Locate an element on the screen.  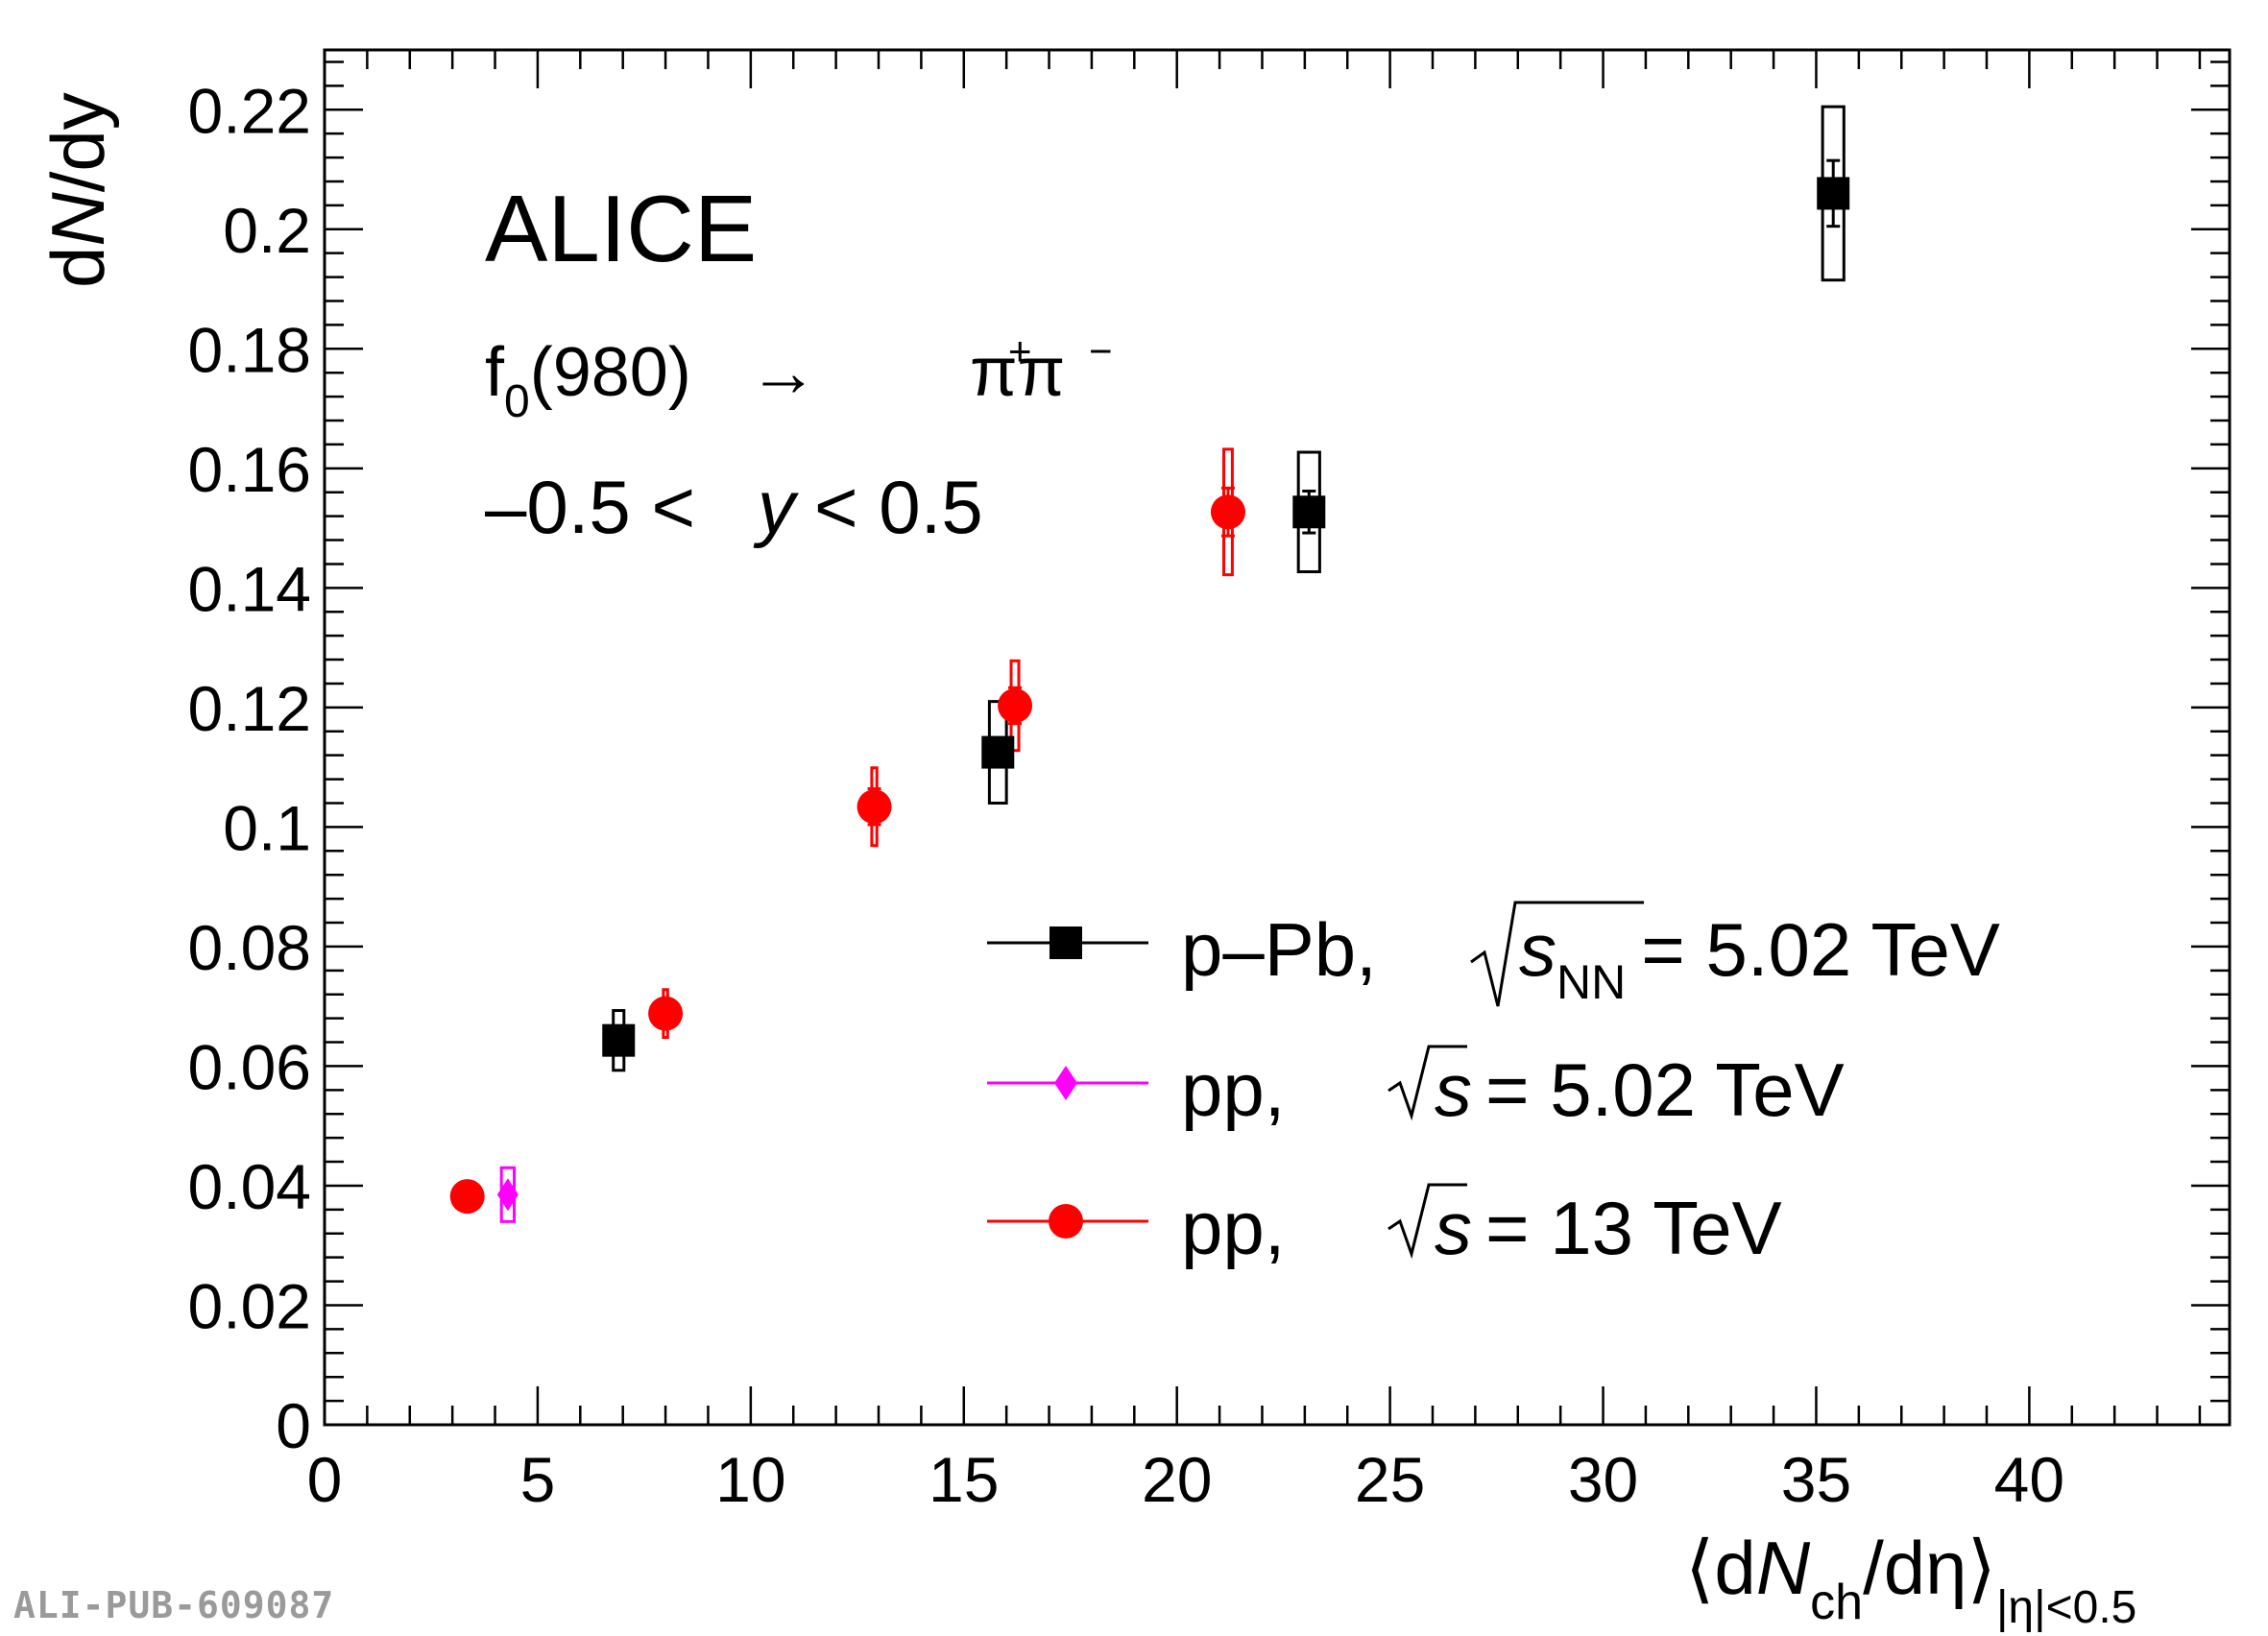
legend-marker-pp13 is located at coordinates (1066, 1221).